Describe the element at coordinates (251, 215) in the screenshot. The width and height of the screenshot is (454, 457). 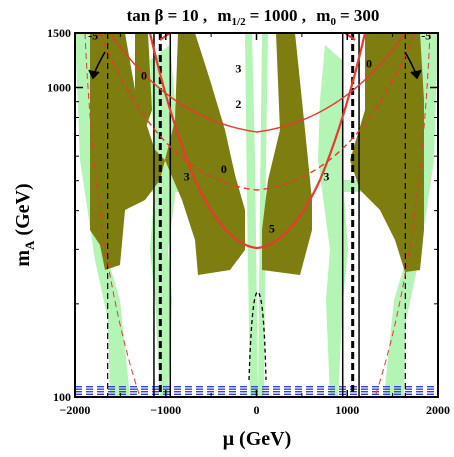
I see `green-band-center` at that location.